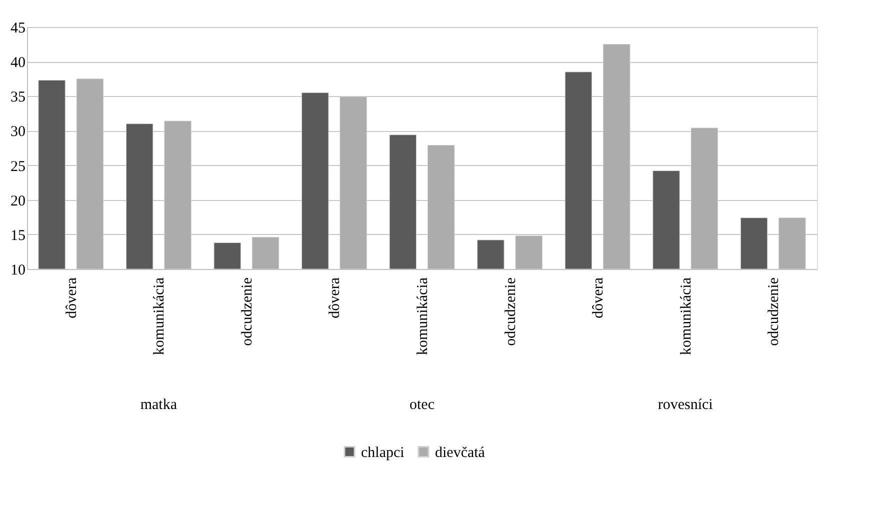  What do you see at coordinates (18, 98) in the screenshot?
I see `y-tick-label: 35` at bounding box center [18, 98].